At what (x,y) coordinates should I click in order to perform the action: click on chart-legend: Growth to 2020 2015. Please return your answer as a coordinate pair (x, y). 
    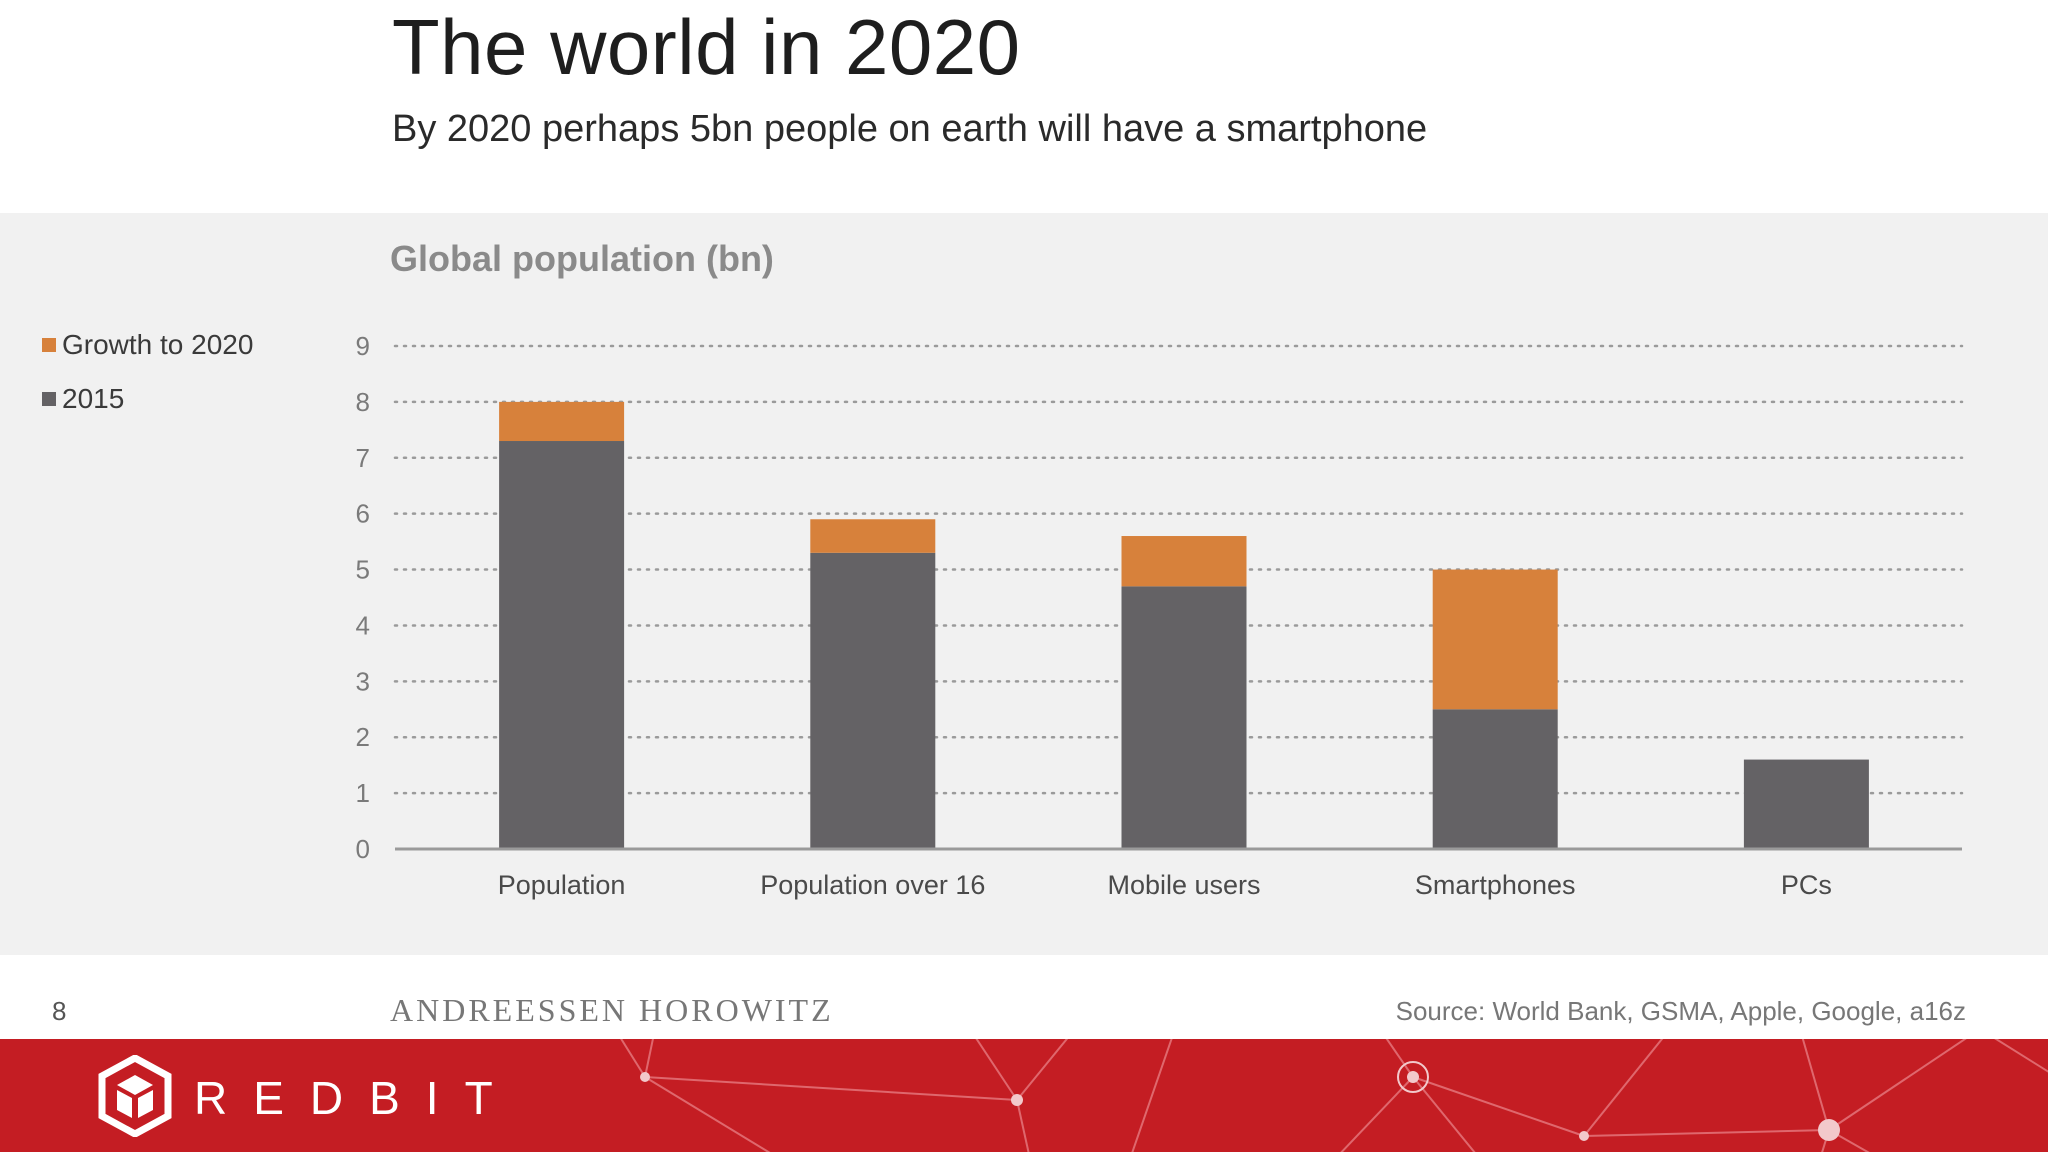
    Looking at the image, I should click on (148, 383).